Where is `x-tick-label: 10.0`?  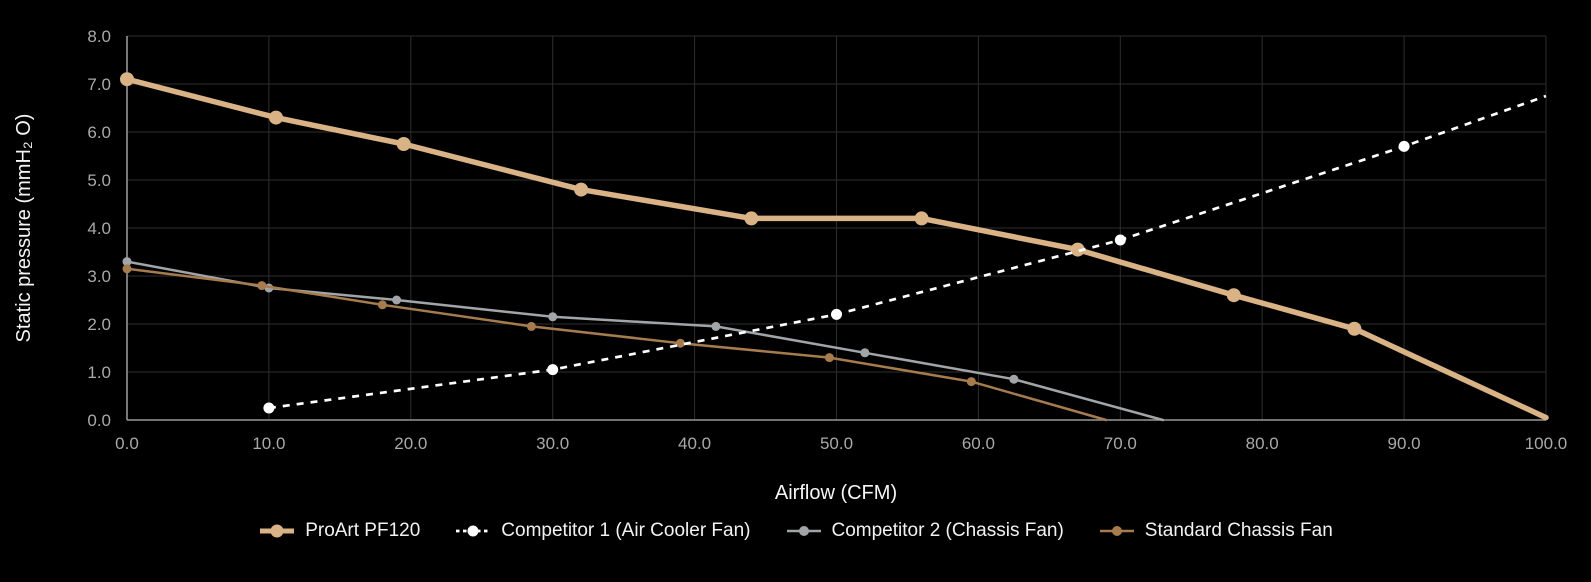
x-tick-label: 10.0 is located at coordinates (268, 443).